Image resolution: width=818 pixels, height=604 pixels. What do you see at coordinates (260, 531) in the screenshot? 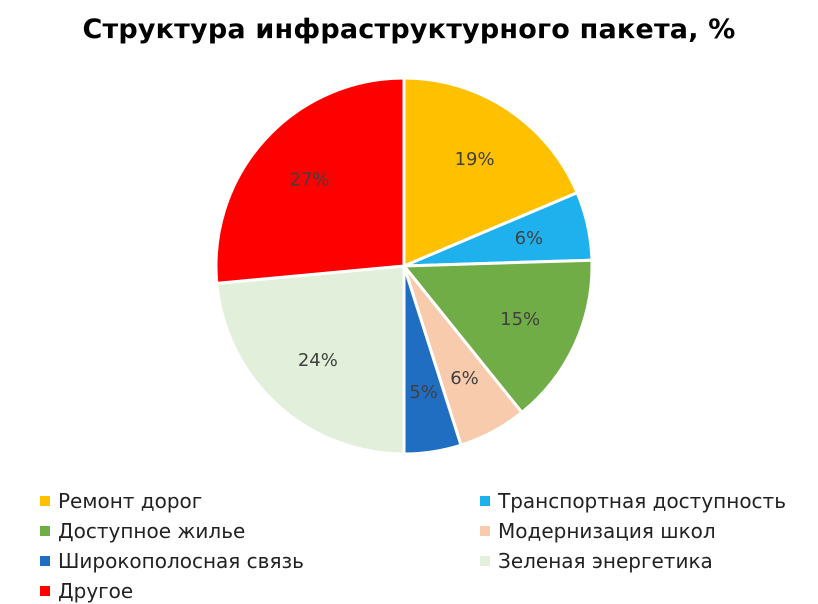
I see `legend-item-3: Доступное жилье` at bounding box center [260, 531].